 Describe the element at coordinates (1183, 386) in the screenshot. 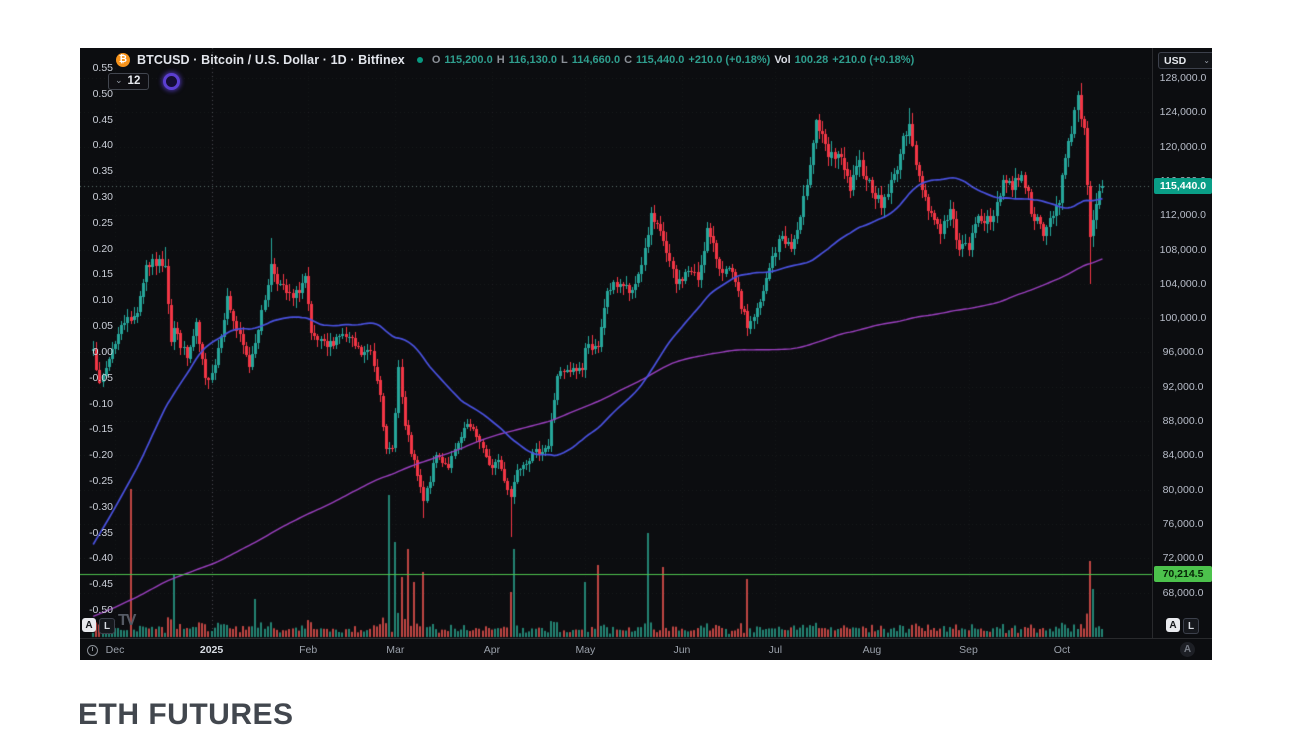

I see `right-axis-price-label: 92,000.0` at that location.